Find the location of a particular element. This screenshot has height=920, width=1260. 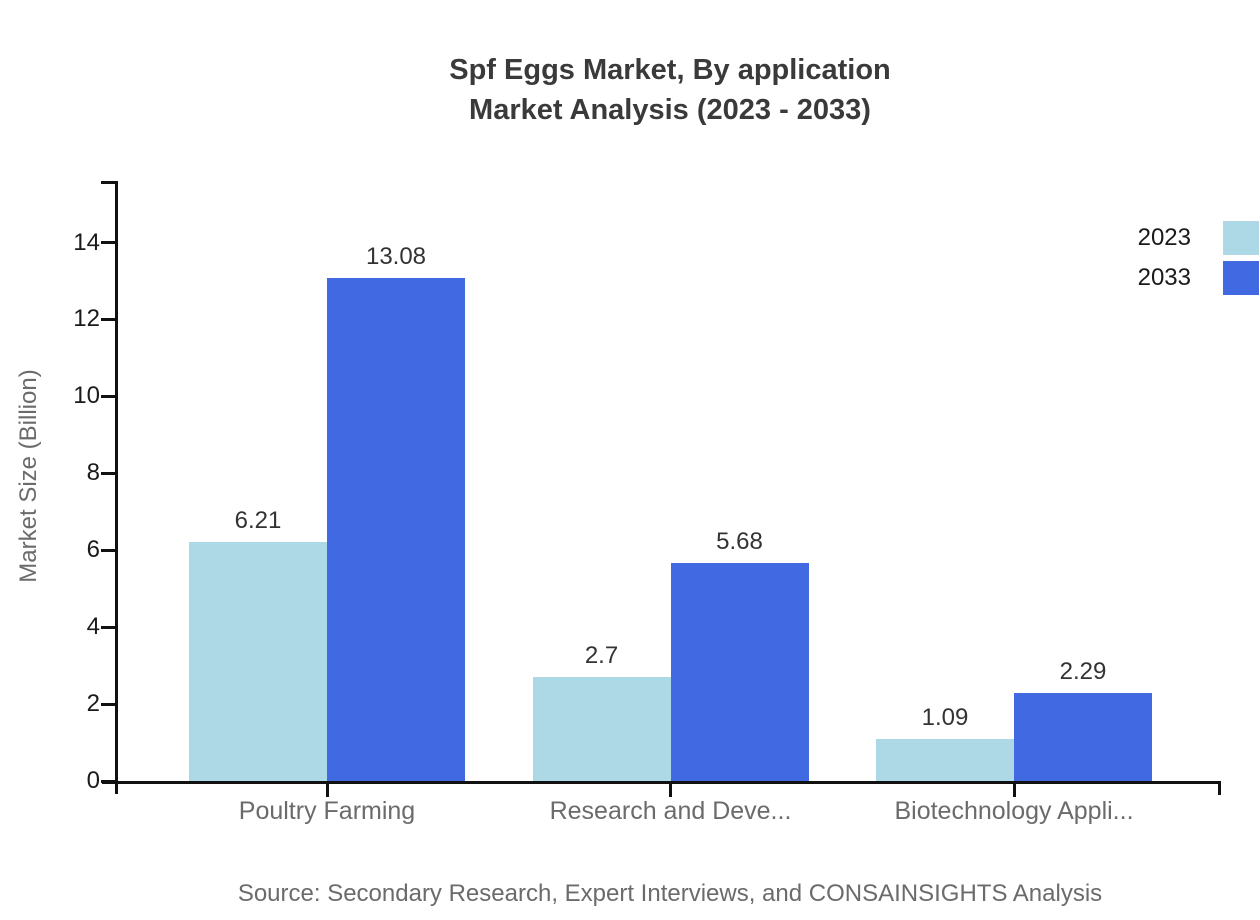

bar-value-label: 1.09 is located at coordinates (945, 718).